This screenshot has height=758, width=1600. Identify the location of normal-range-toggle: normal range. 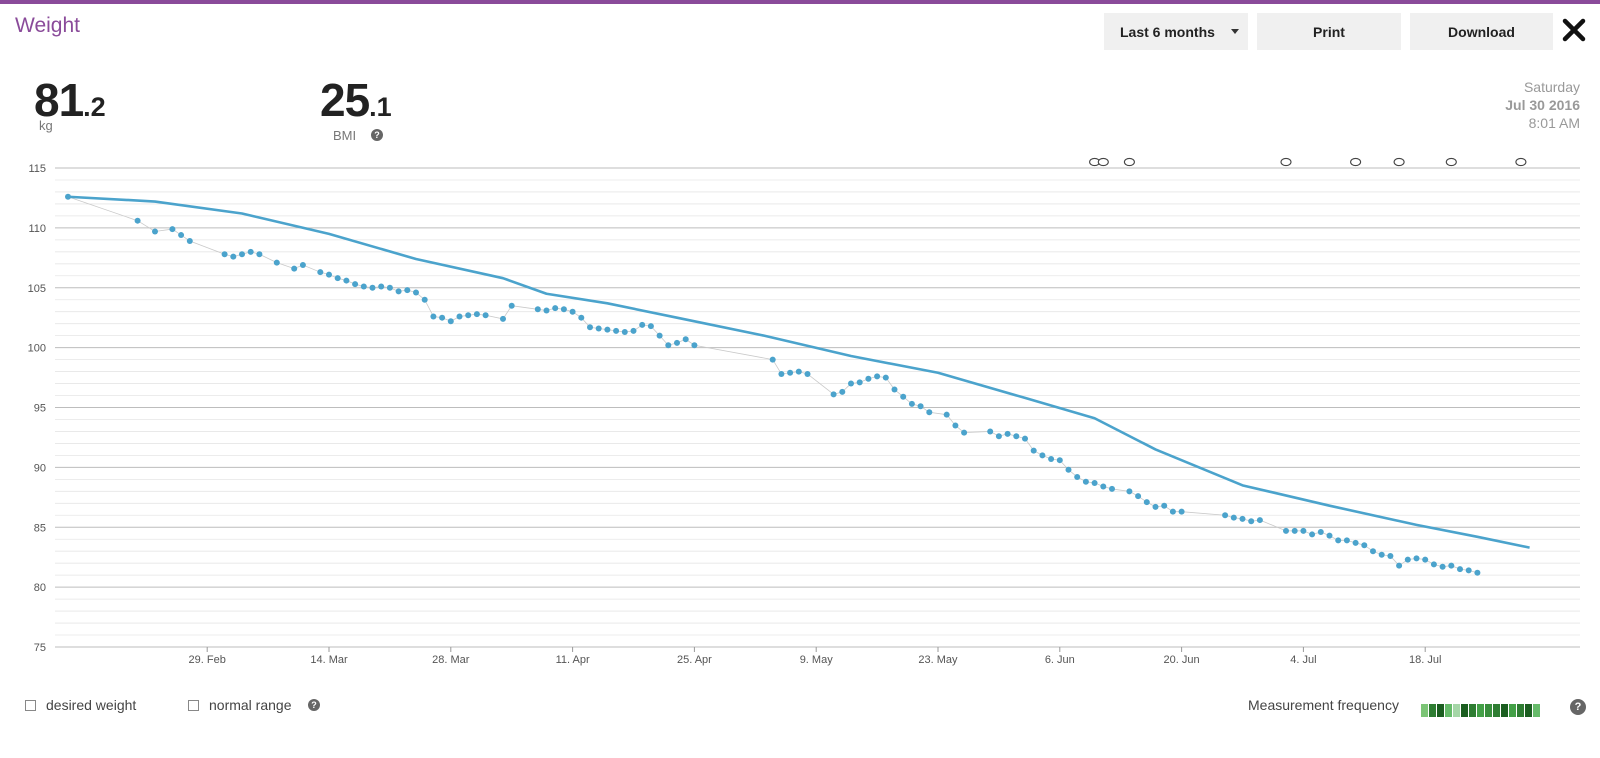
(240, 705).